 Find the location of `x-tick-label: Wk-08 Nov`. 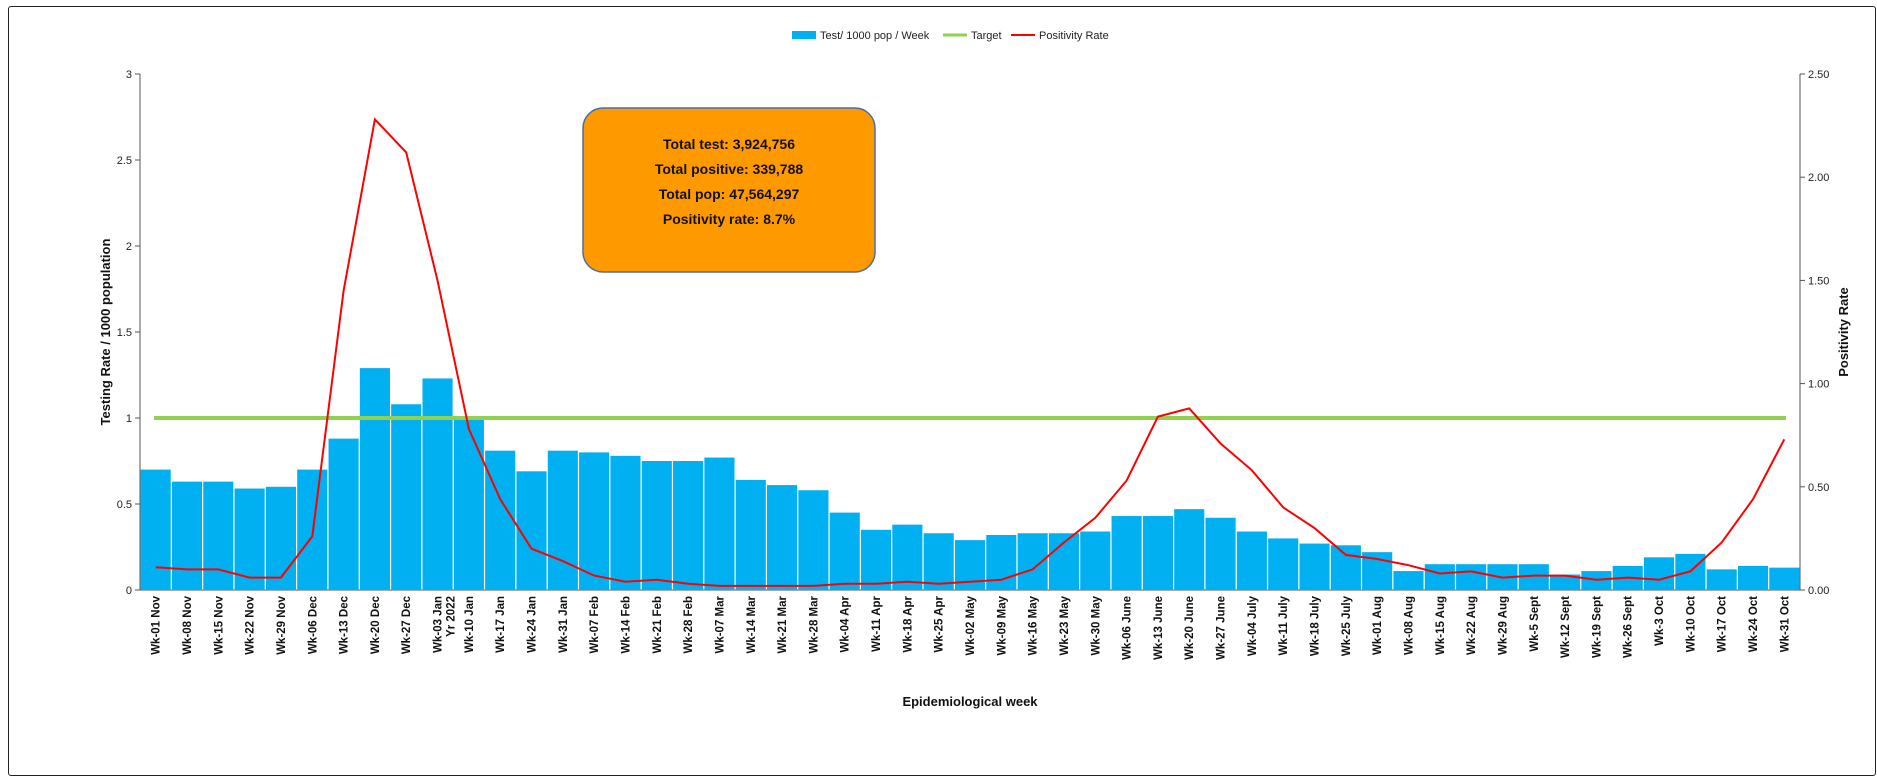

x-tick-label: Wk-08 Nov is located at coordinates (188, 624).